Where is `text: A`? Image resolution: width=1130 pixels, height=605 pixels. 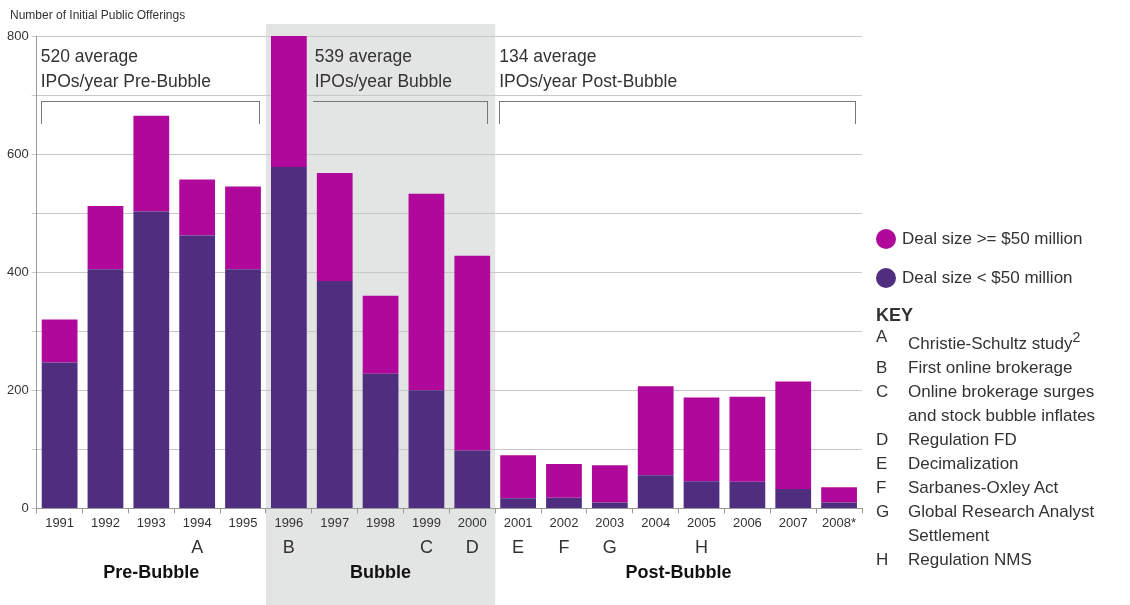 text: A is located at coordinates (197, 547).